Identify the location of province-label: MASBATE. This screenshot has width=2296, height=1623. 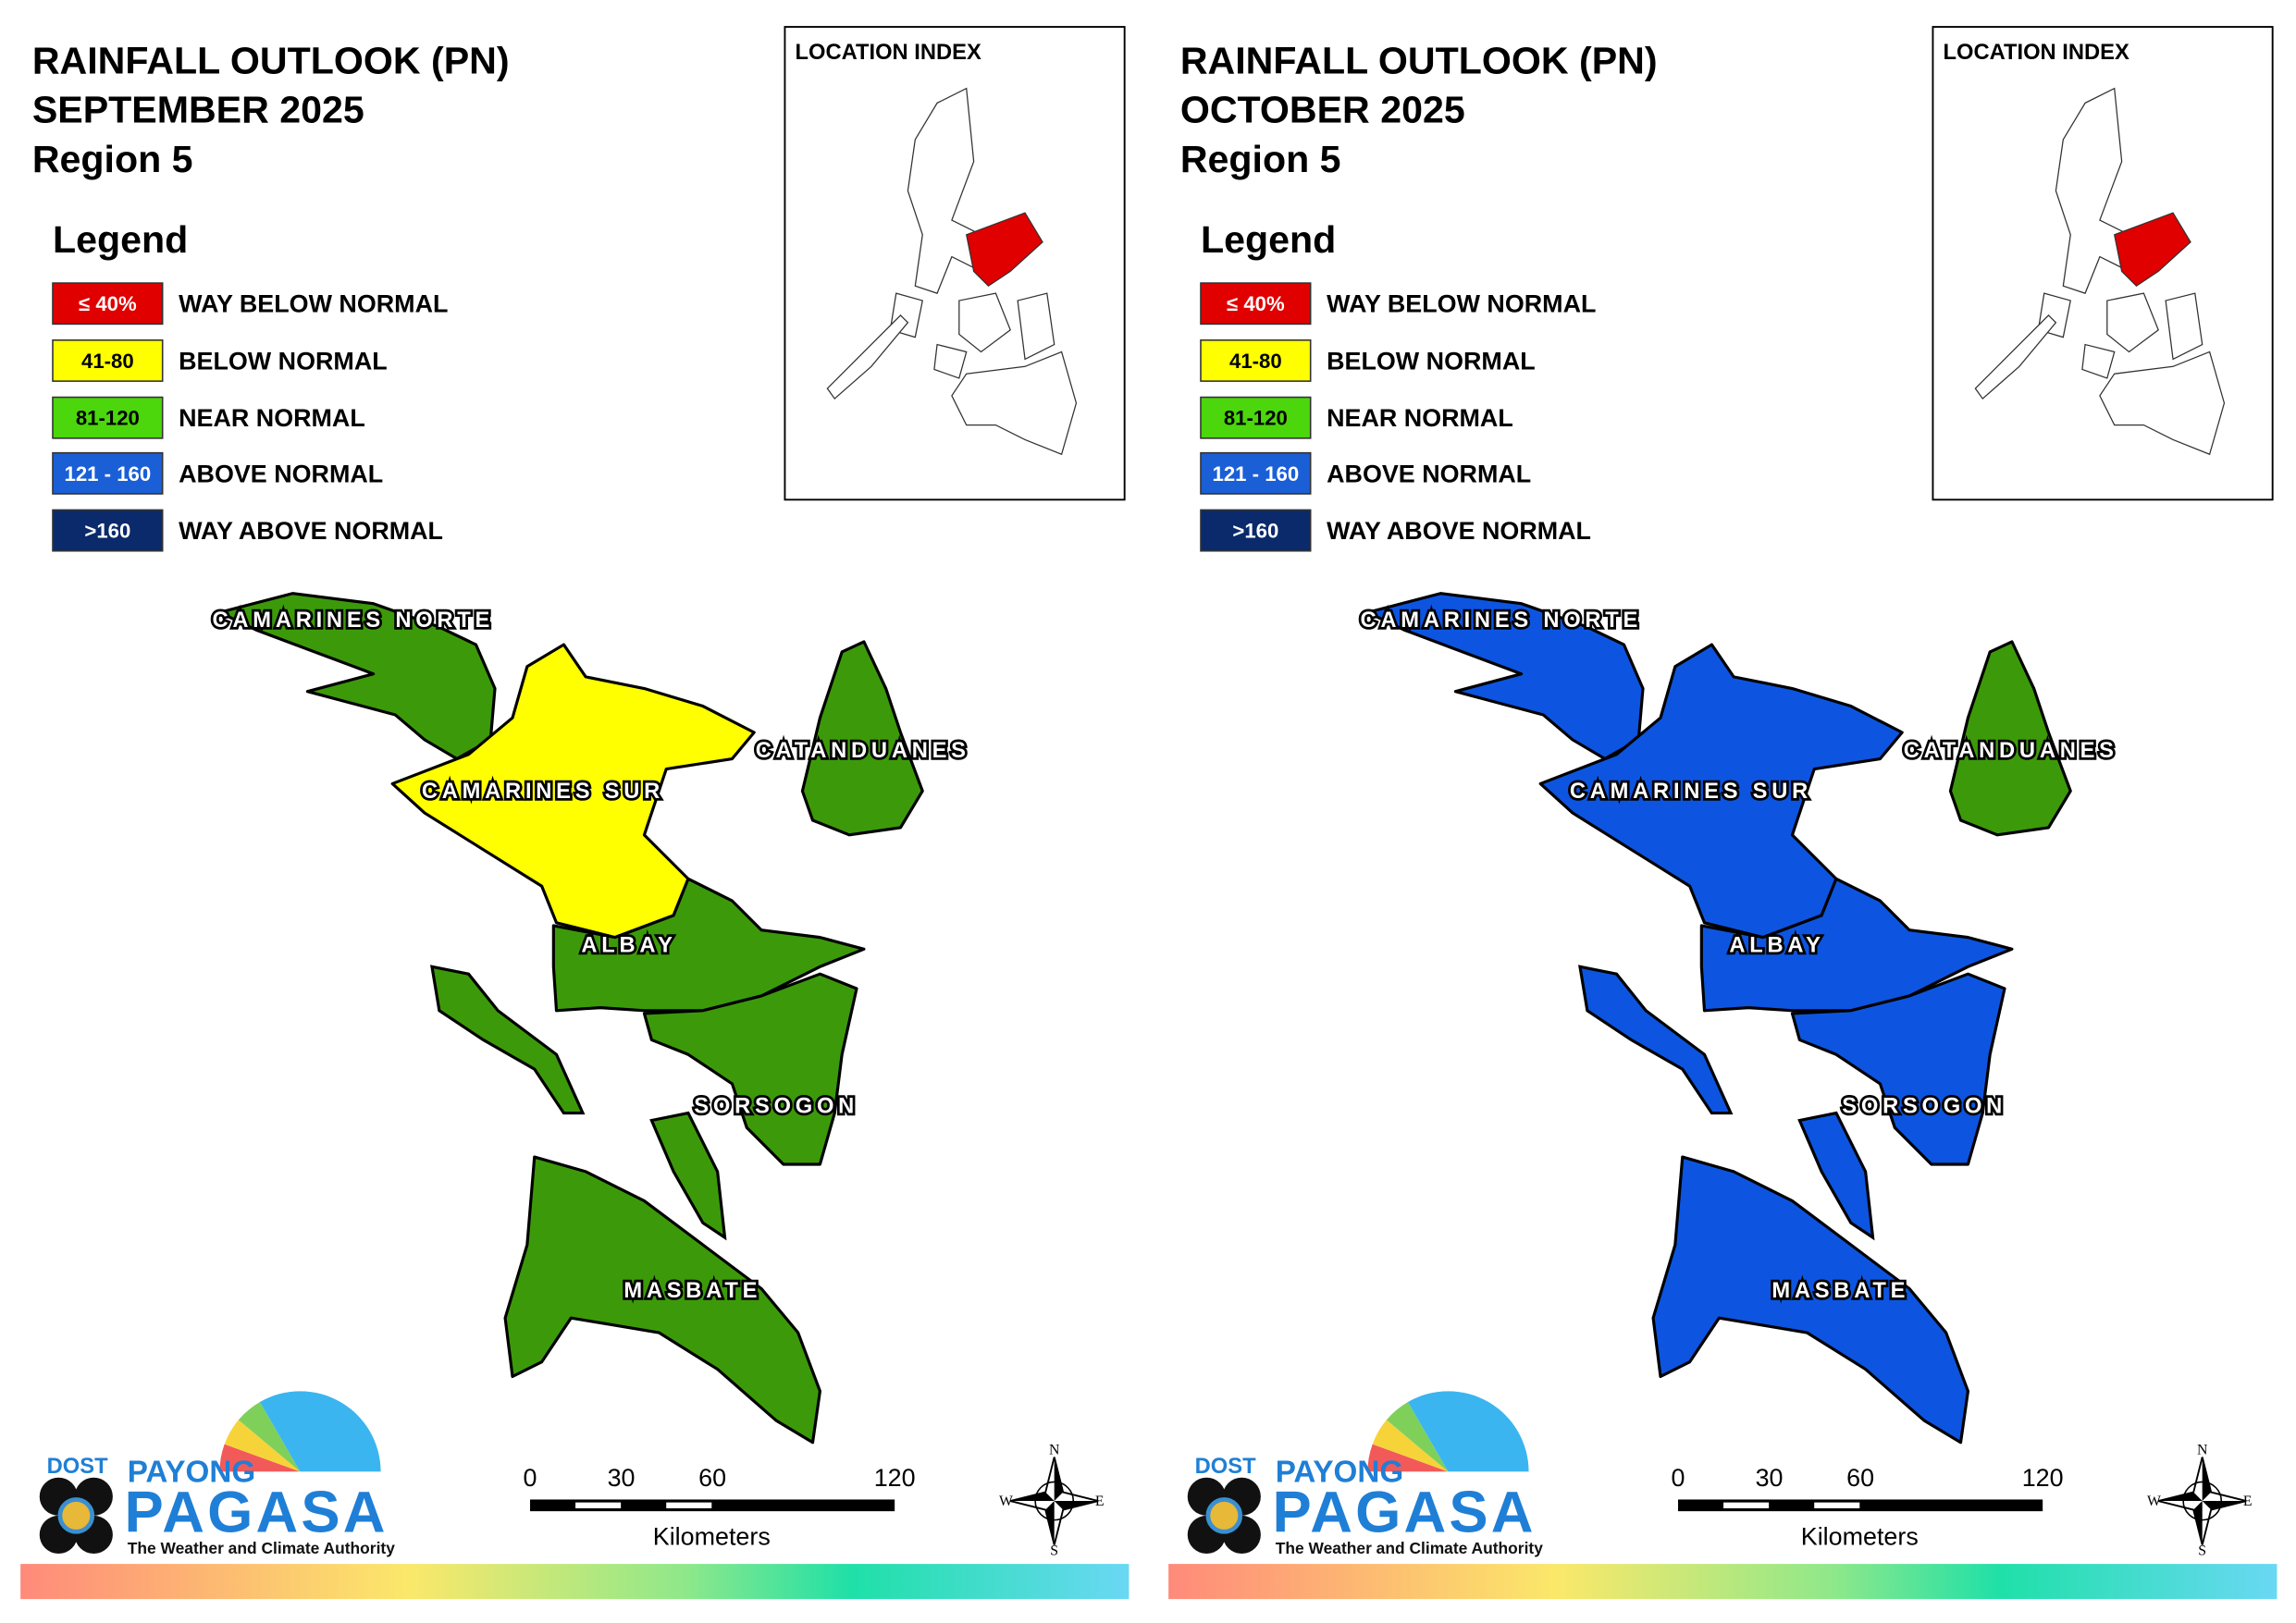
(1840, 1291).